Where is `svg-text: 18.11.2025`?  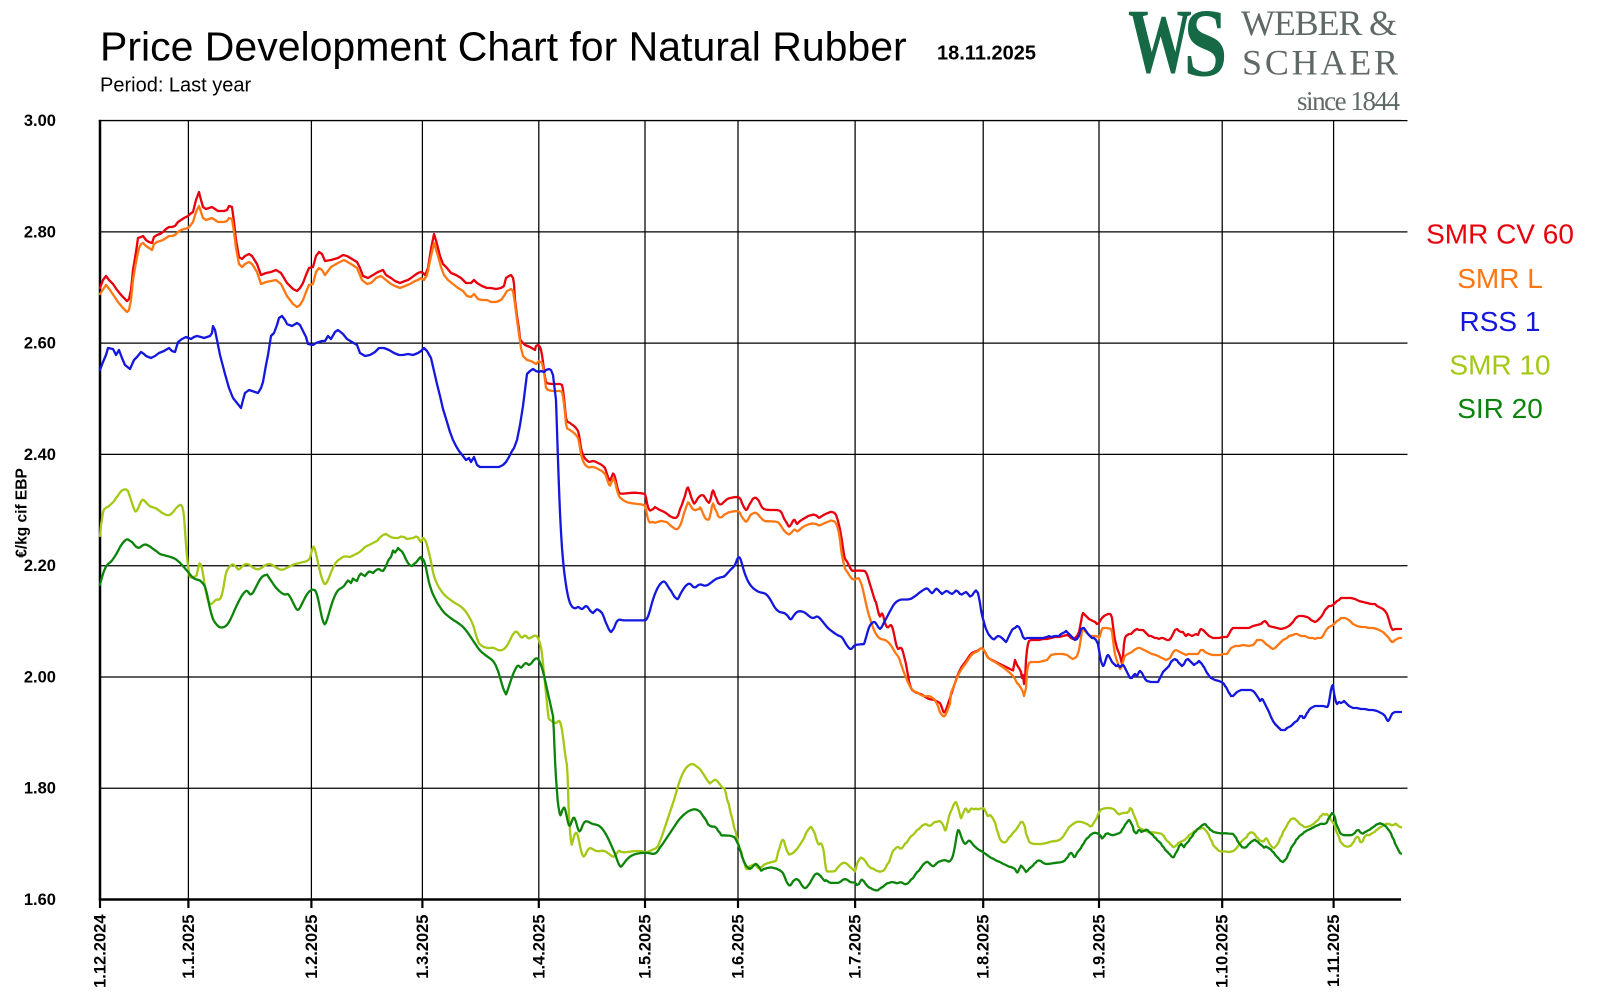 svg-text: 18.11.2025 is located at coordinates (986, 54).